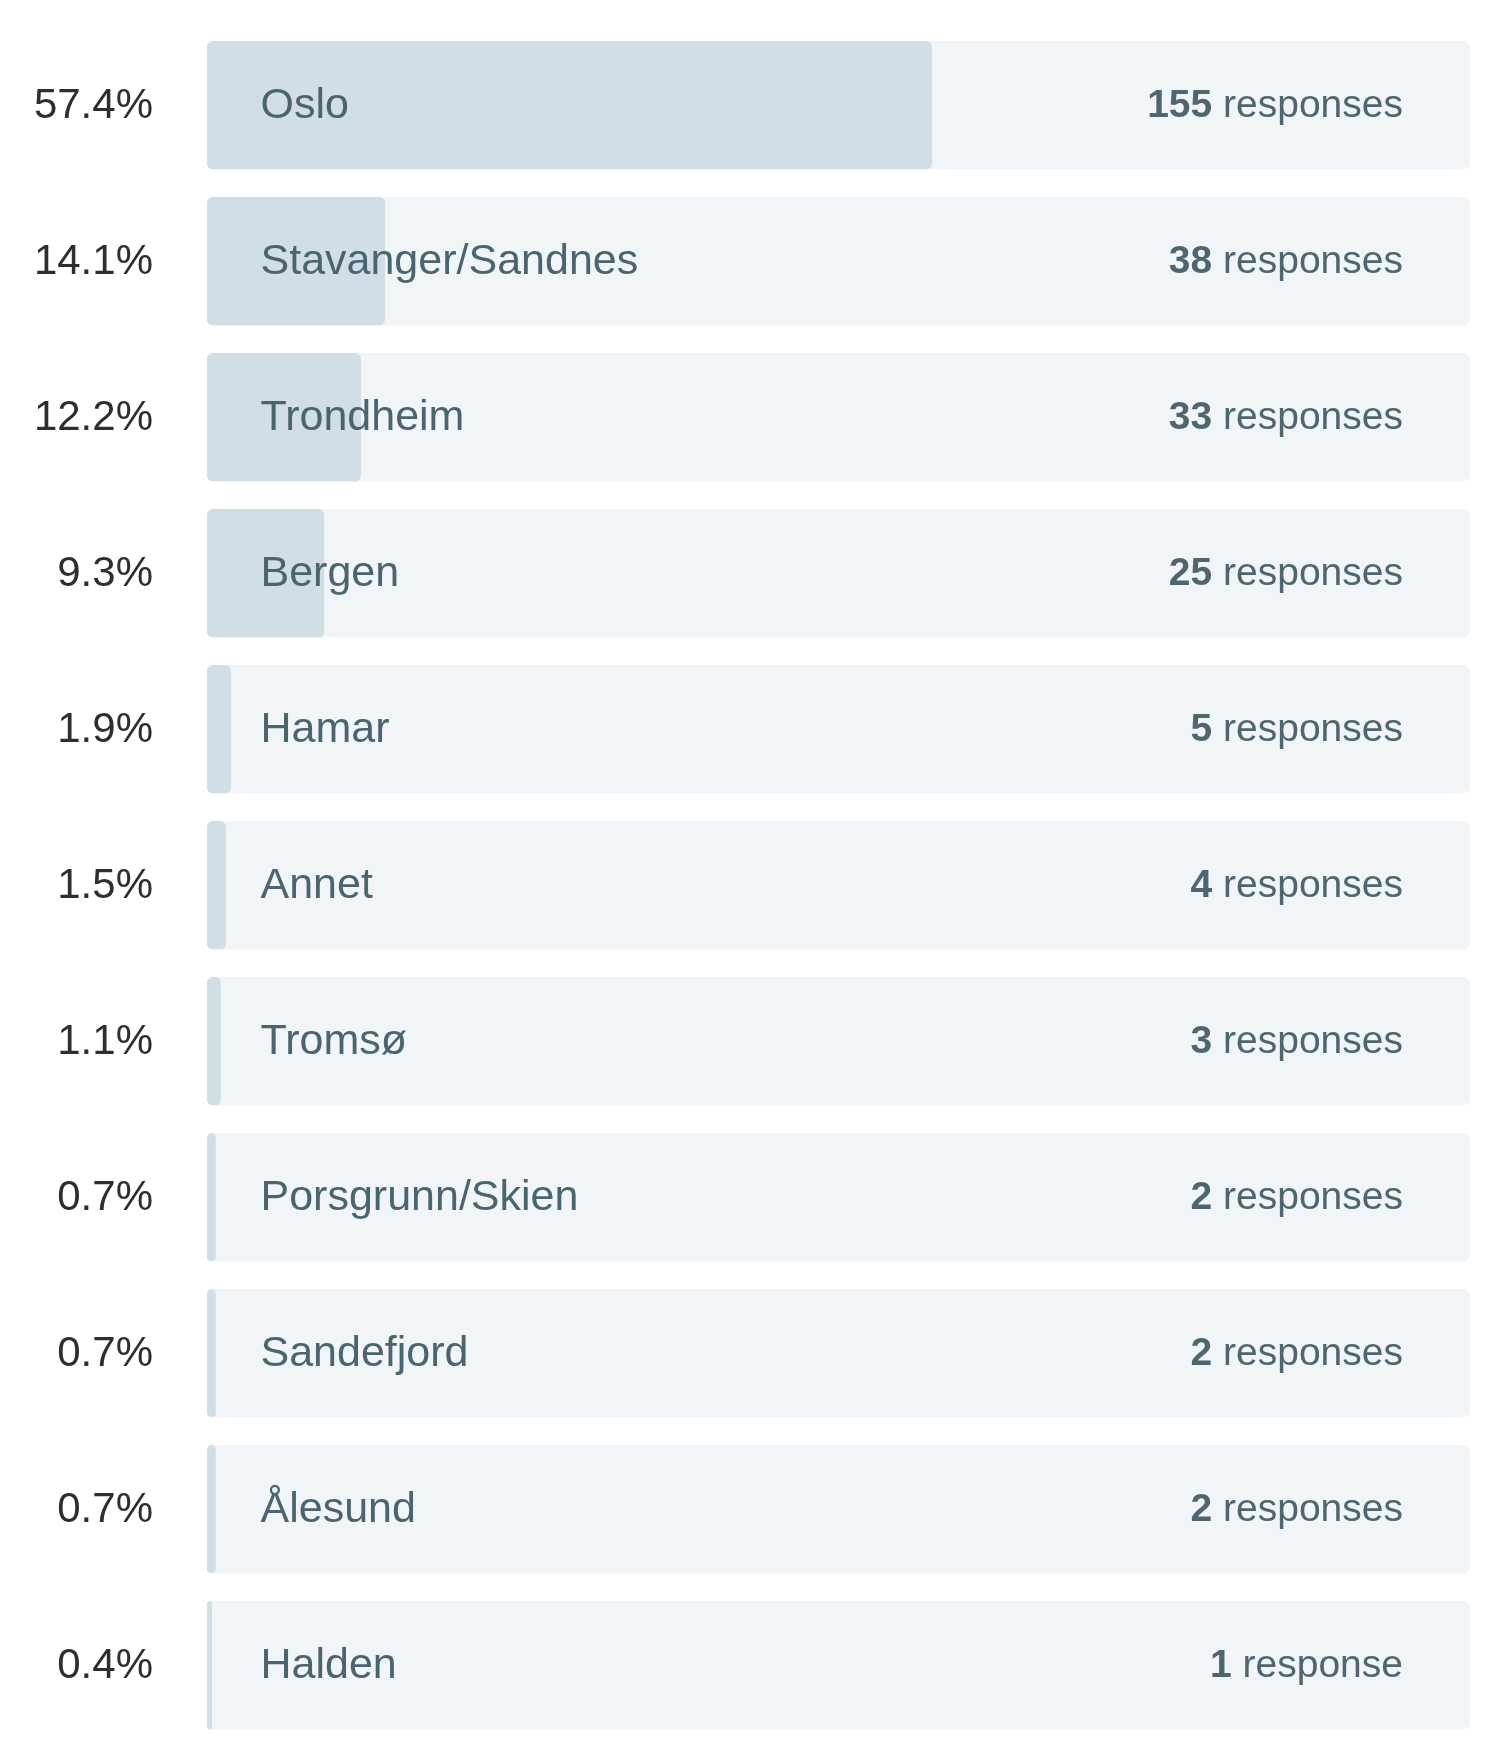 The width and height of the screenshot is (1500, 1739). What do you see at coordinates (93, 104) in the screenshot?
I see `data-label: 57.4%` at bounding box center [93, 104].